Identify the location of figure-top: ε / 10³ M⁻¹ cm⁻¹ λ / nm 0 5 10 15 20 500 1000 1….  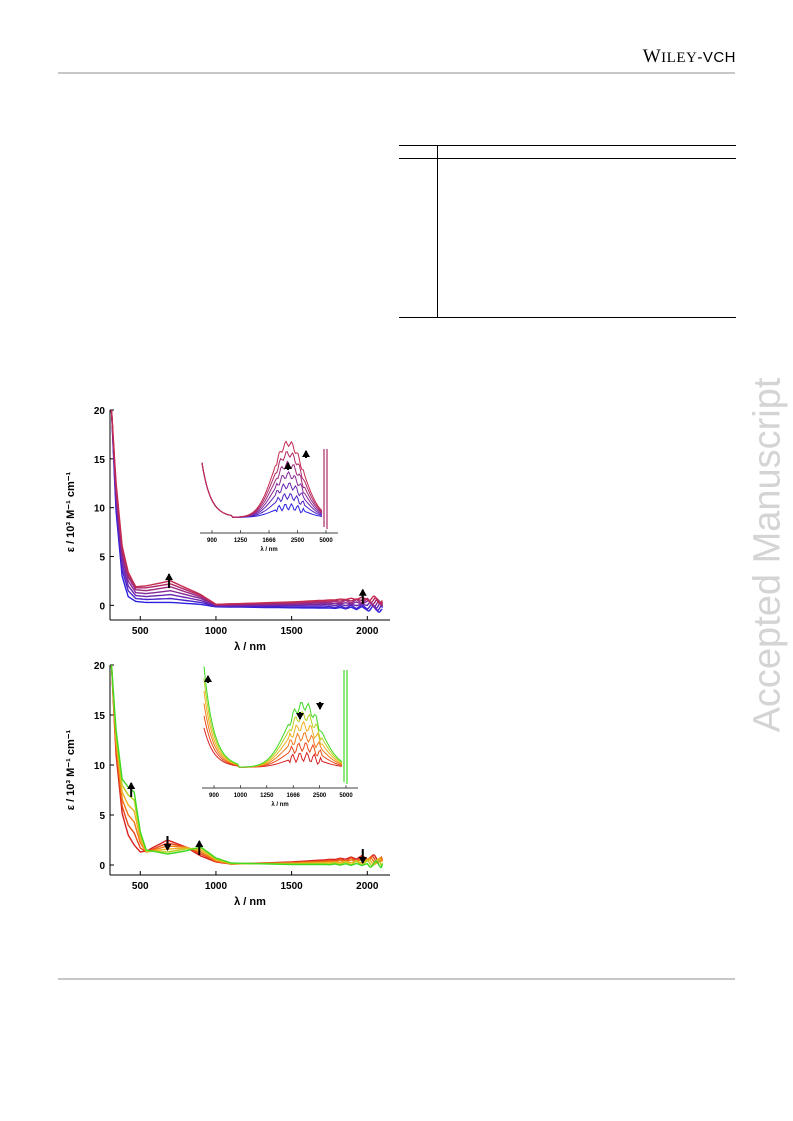
(227, 529).